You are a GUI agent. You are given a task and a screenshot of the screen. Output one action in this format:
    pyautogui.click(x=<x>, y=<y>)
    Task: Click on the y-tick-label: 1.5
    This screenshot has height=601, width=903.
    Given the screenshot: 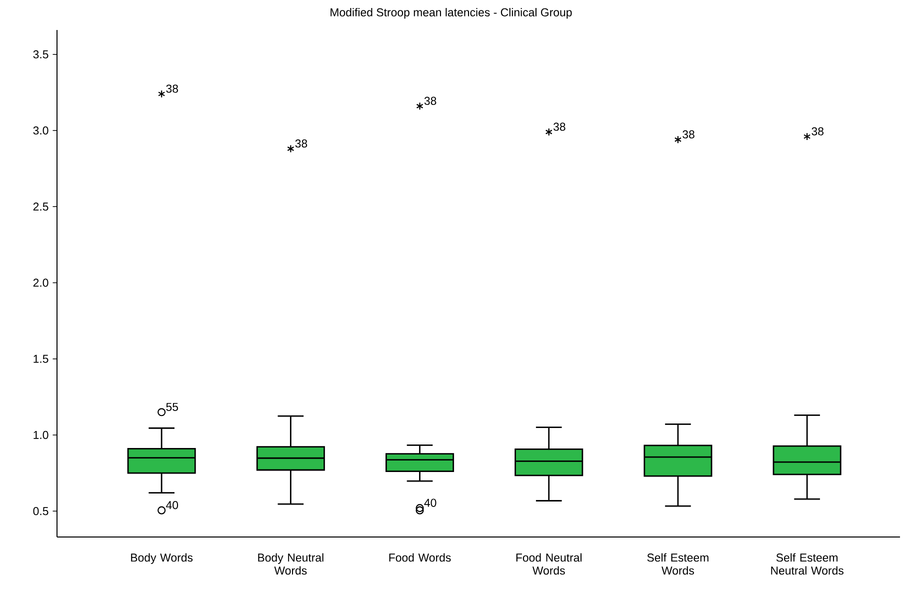 What is the action you would take?
    pyautogui.click(x=41, y=358)
    